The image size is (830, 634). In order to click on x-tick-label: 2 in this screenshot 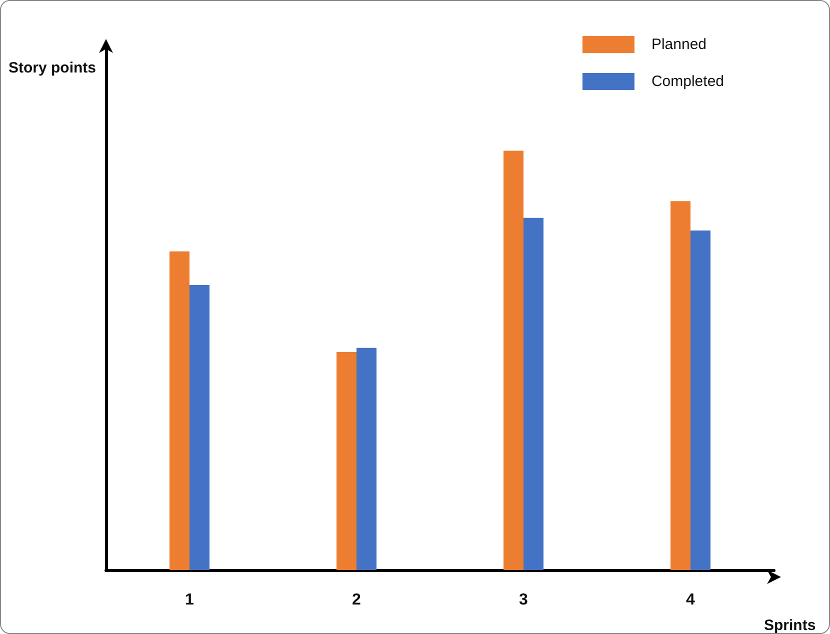, I will do `click(357, 600)`.